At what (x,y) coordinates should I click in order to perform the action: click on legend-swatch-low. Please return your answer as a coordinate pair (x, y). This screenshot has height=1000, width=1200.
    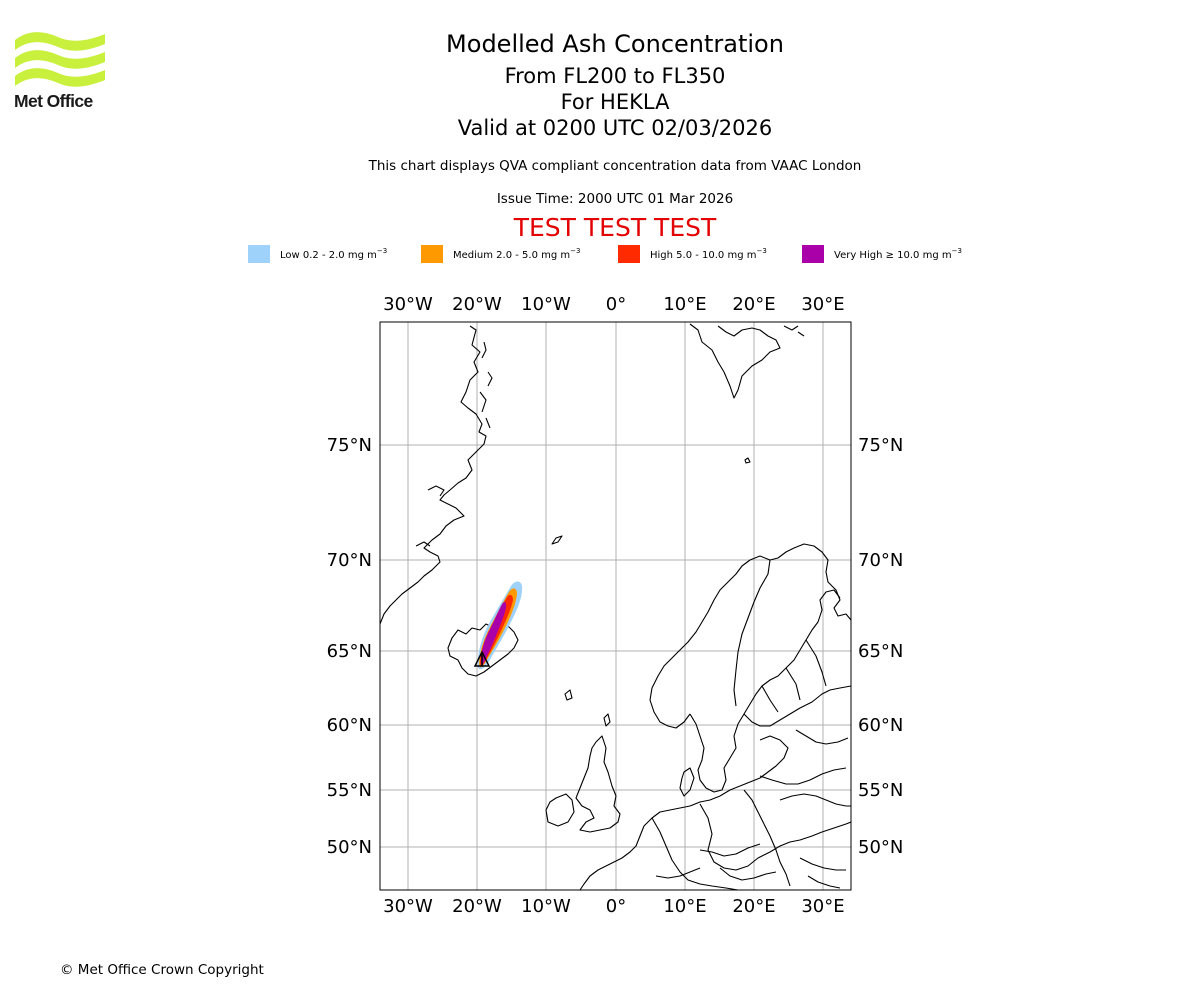
    Looking at the image, I should click on (259, 254).